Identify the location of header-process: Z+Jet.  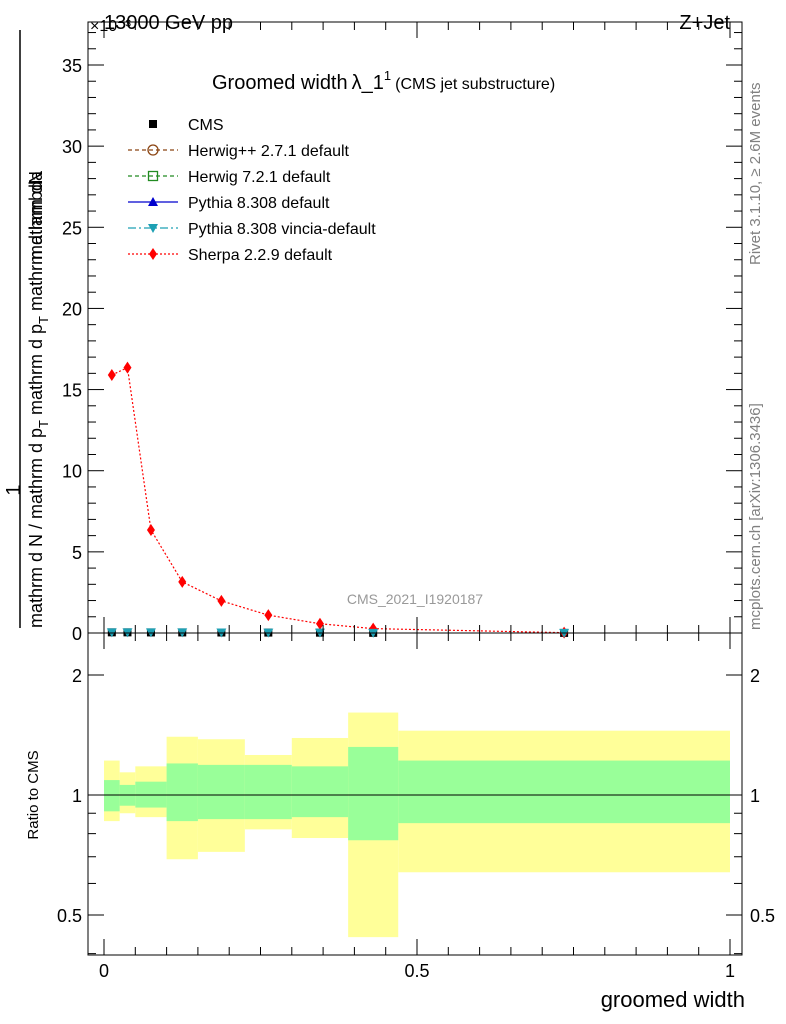
(704, 23).